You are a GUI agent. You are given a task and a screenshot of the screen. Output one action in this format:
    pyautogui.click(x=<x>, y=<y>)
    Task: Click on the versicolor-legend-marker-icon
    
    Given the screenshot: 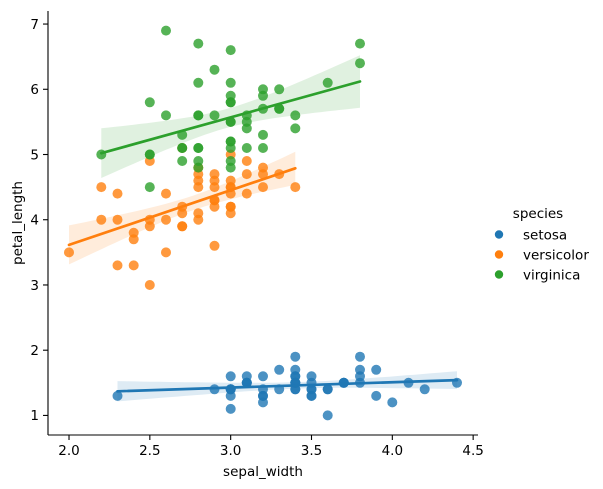 What is the action you would take?
    pyautogui.click(x=499, y=254)
    